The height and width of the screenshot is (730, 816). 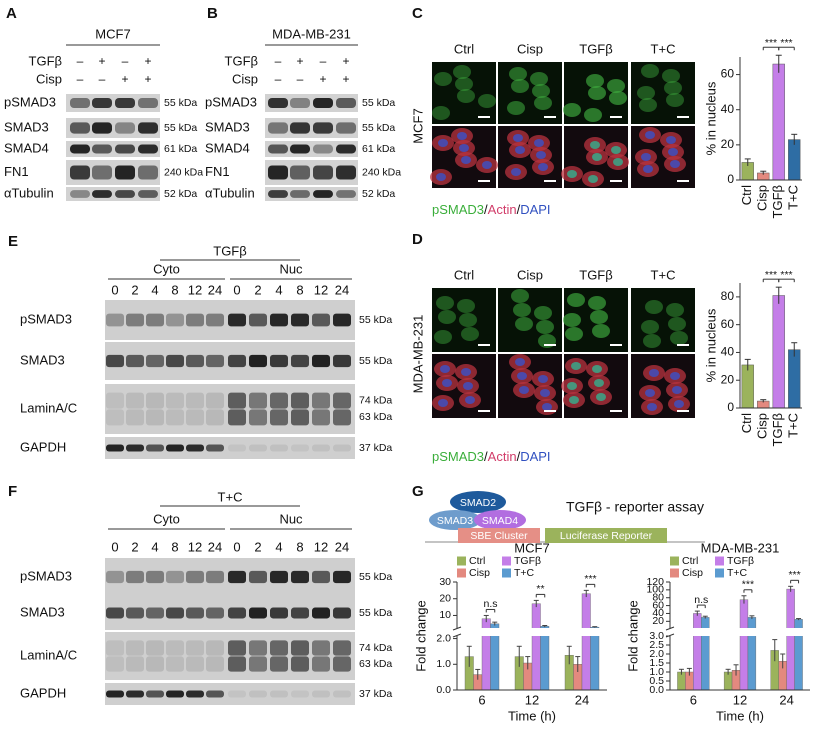 I want to click on treatment-header: TGFβ, so click(x=229, y=250).